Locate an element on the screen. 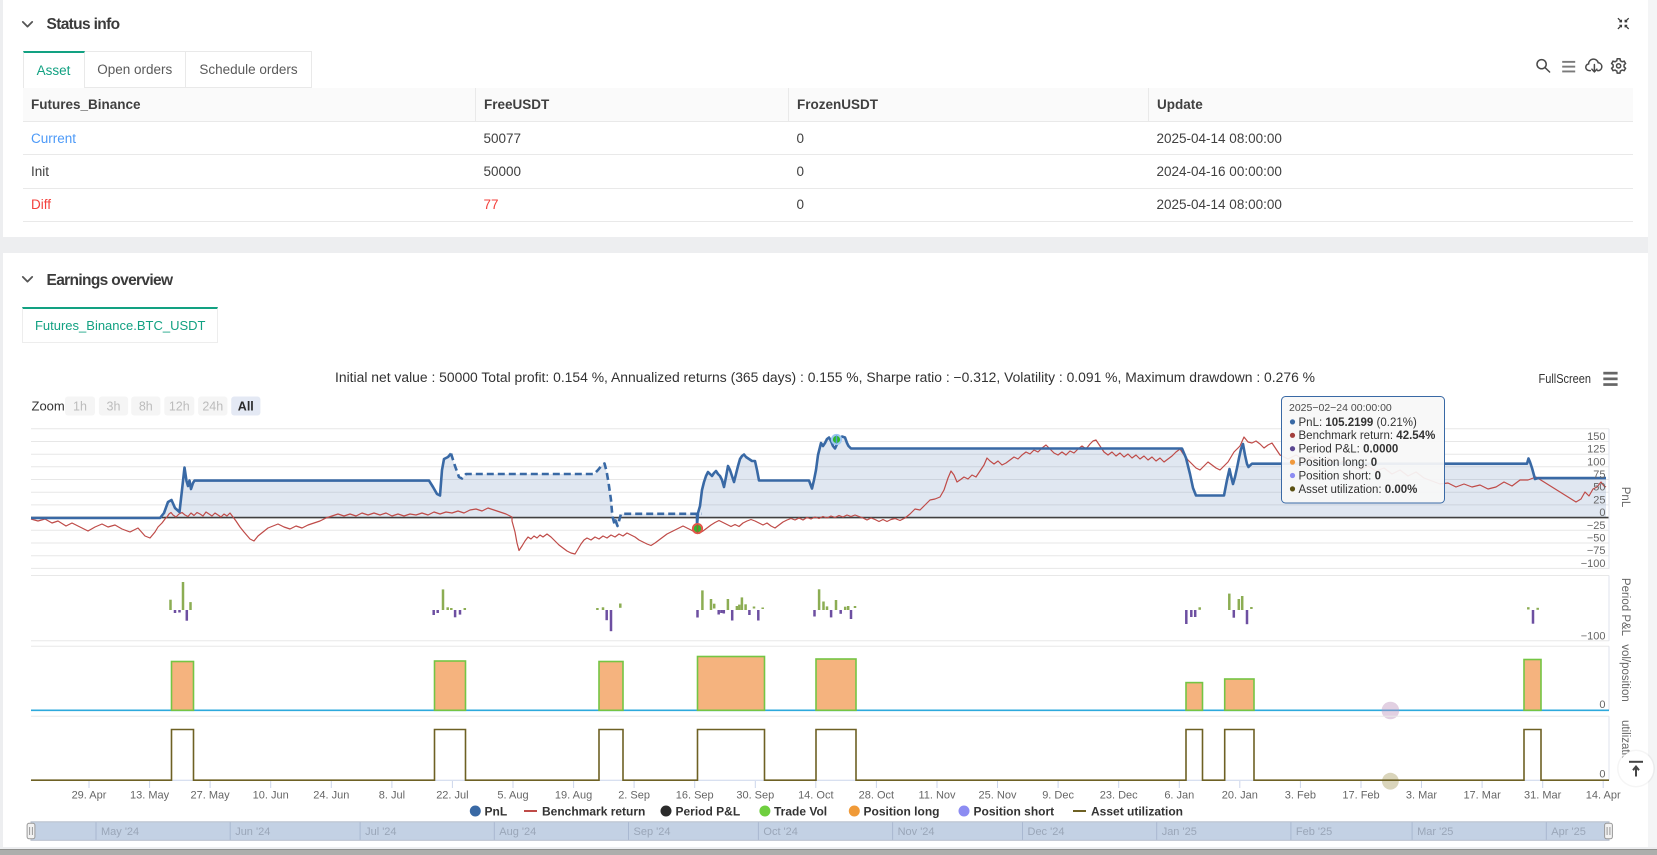  svg-text: 27. May is located at coordinates (211, 796).